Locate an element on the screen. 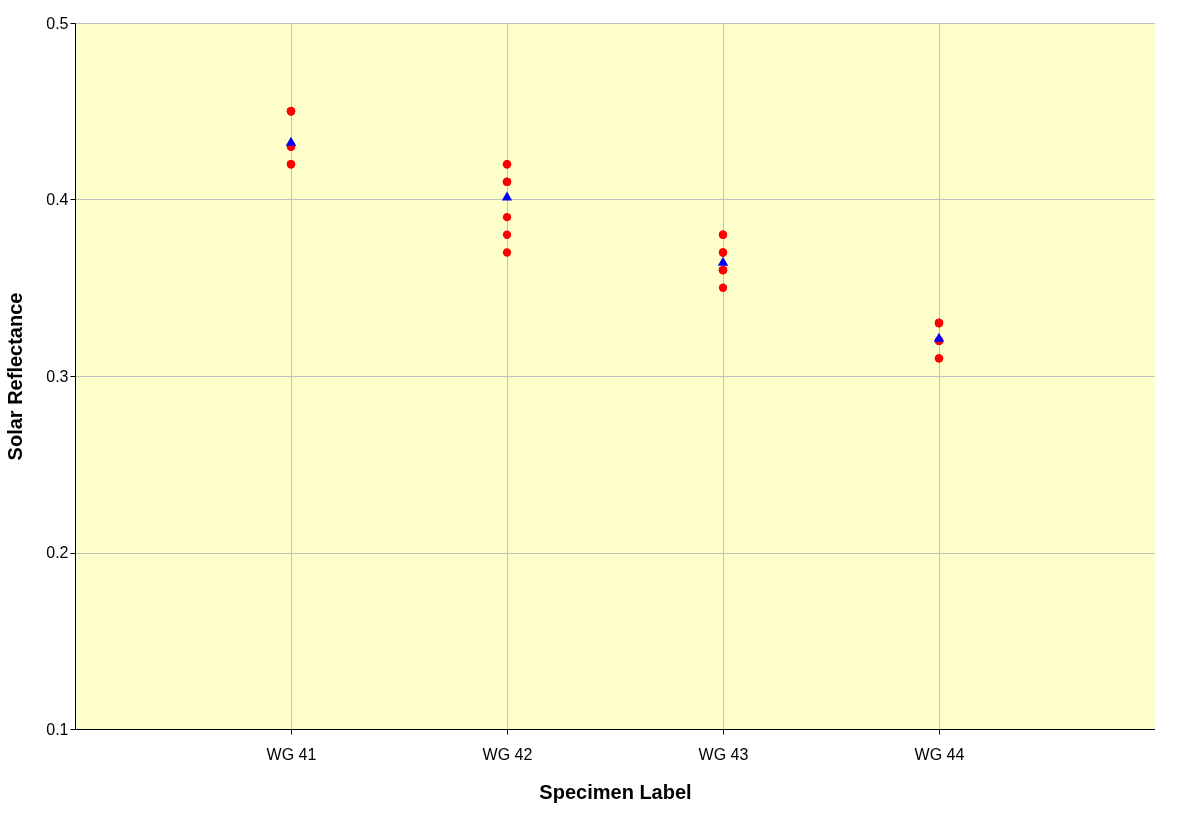 Image resolution: width=1191 pixels, height=816 pixels. y-tick-label: 0.1 is located at coordinates (57, 729).